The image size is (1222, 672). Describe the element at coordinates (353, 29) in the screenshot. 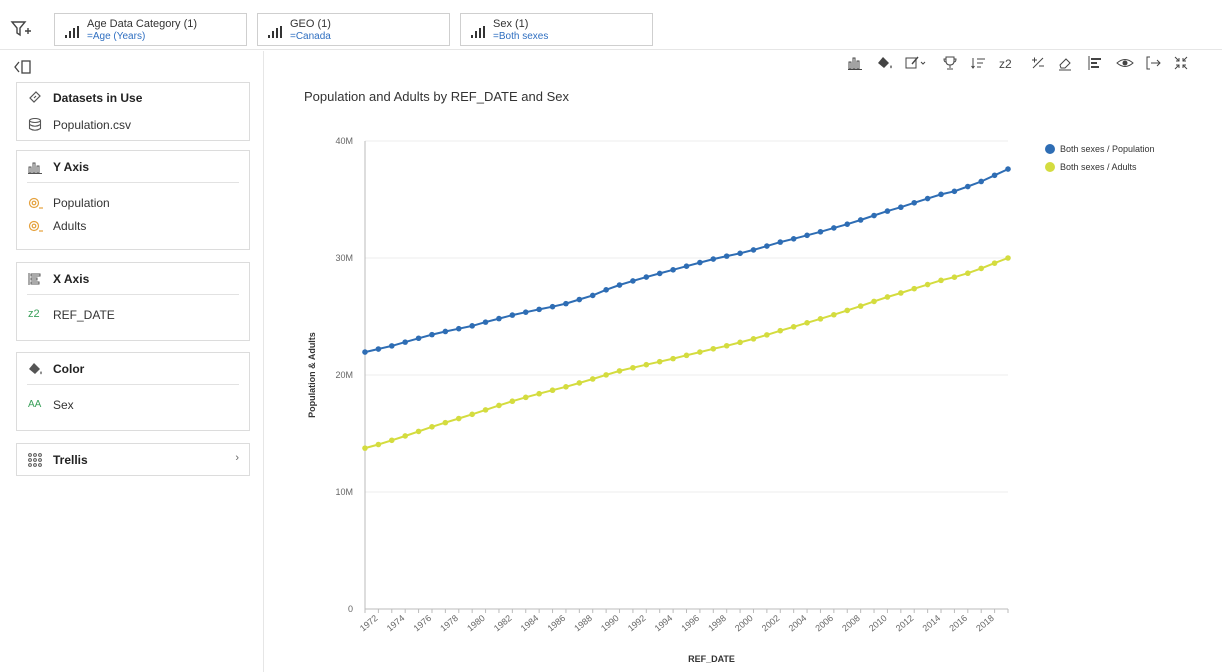

I see `filter-chip-geo: GEO (1) =Canada` at that location.